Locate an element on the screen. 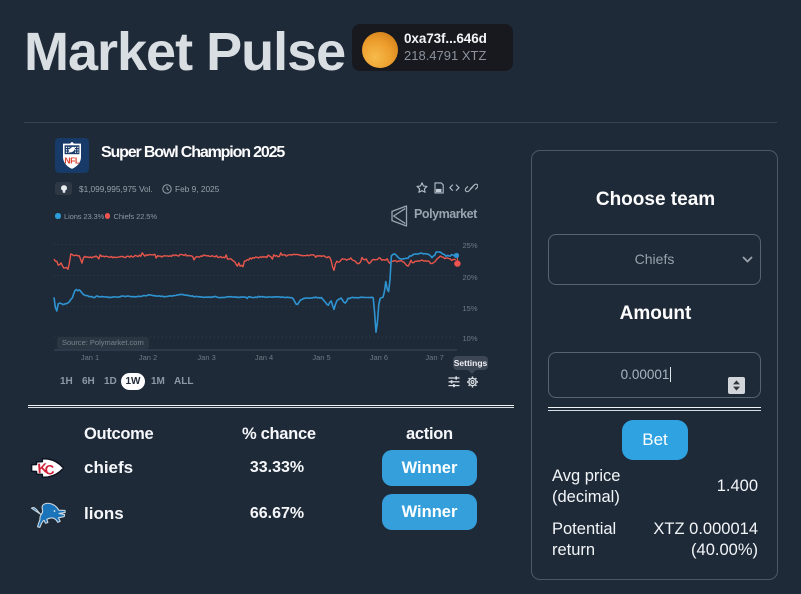  svg-text: NFL is located at coordinates (72, 161).